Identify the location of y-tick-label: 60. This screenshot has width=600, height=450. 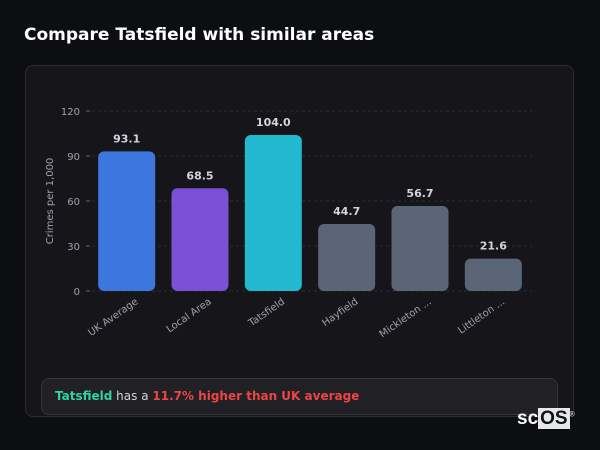
(73, 202).